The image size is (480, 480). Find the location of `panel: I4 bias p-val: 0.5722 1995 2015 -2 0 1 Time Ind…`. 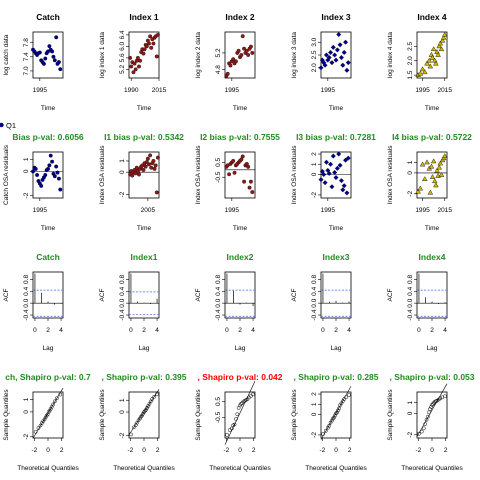

panel: I4 bias p-val: 0.5722 1995 2015 -2 0 1 Time Ind… is located at coordinates (429, 182).